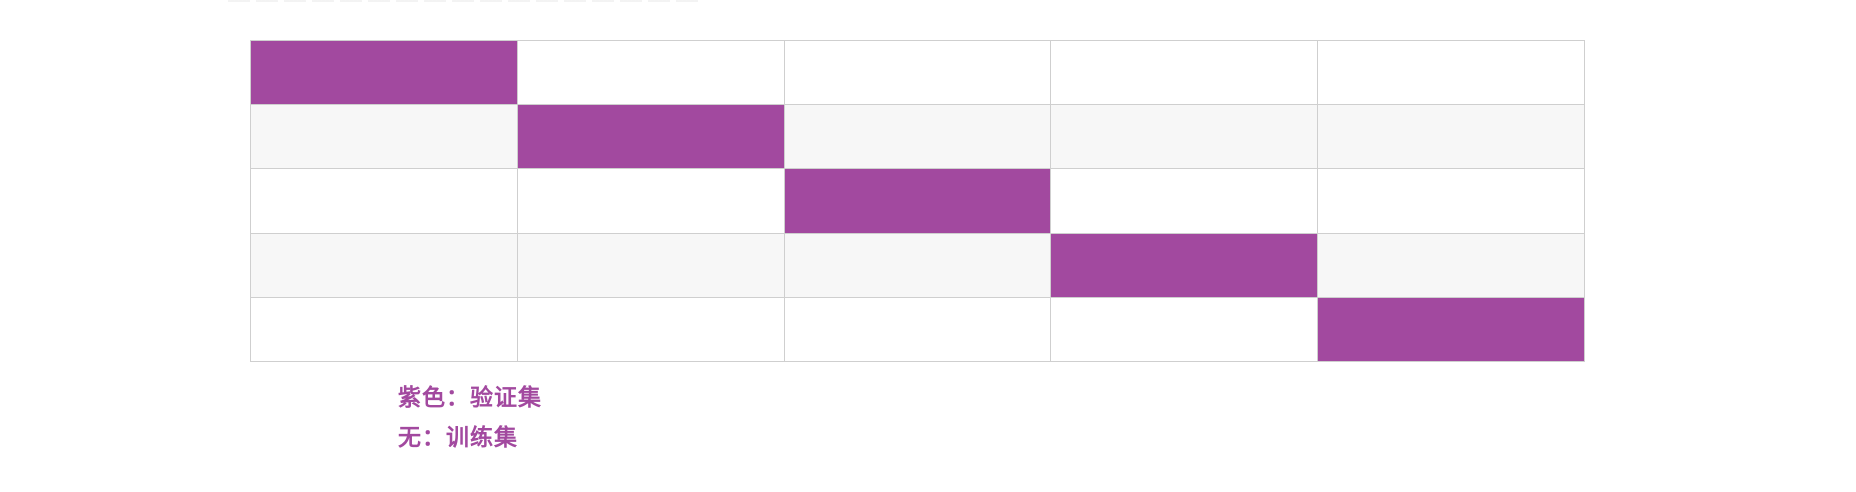 Image resolution: width=1856 pixels, height=492 pixels. I want to click on legend: 紫色：验证集 无：训练集, so click(470, 418).